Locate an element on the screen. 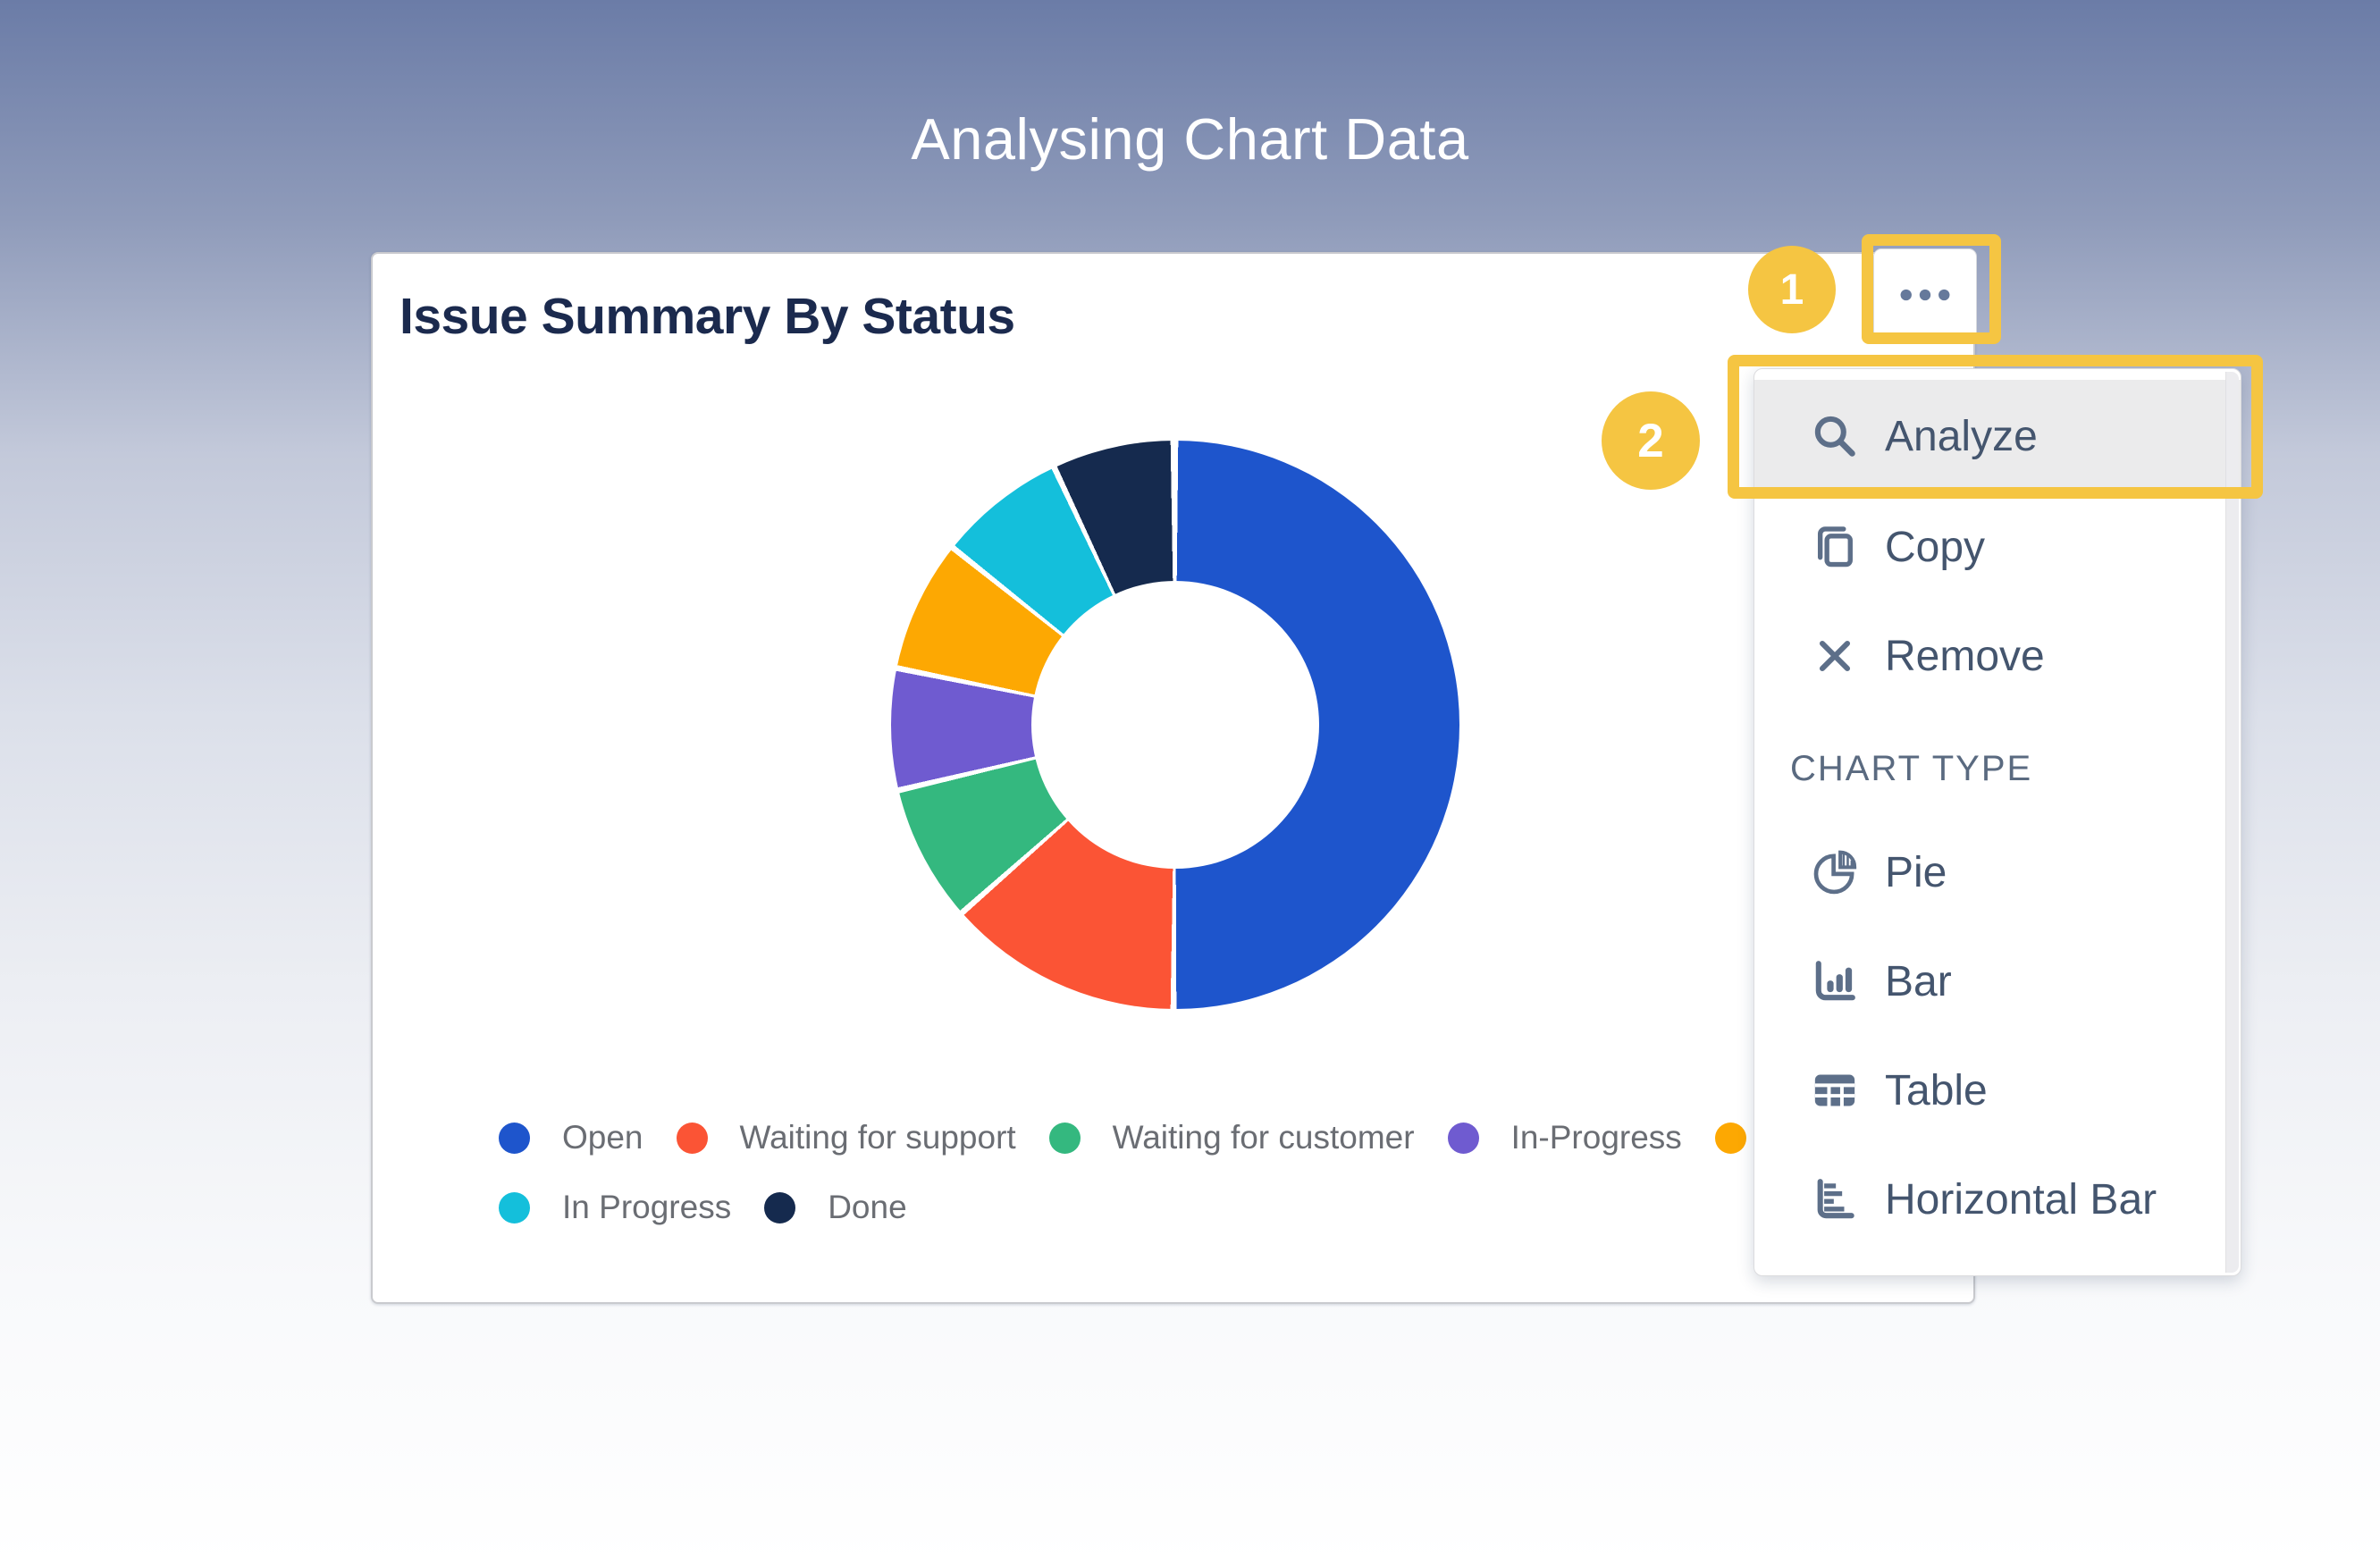 This screenshot has height=1564, width=2380. menu-item-label: Bar is located at coordinates (1918, 981).